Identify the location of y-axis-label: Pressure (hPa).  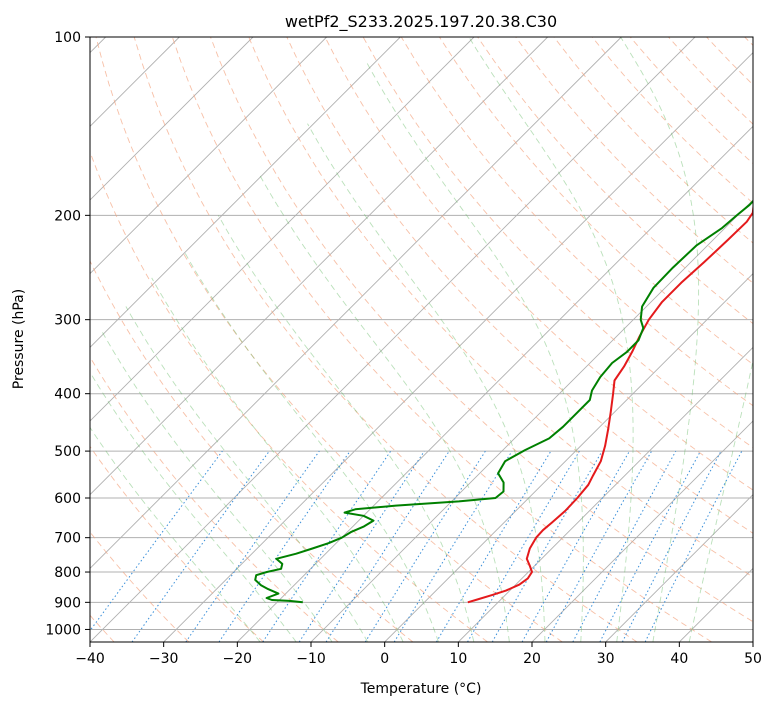
(19, 339).